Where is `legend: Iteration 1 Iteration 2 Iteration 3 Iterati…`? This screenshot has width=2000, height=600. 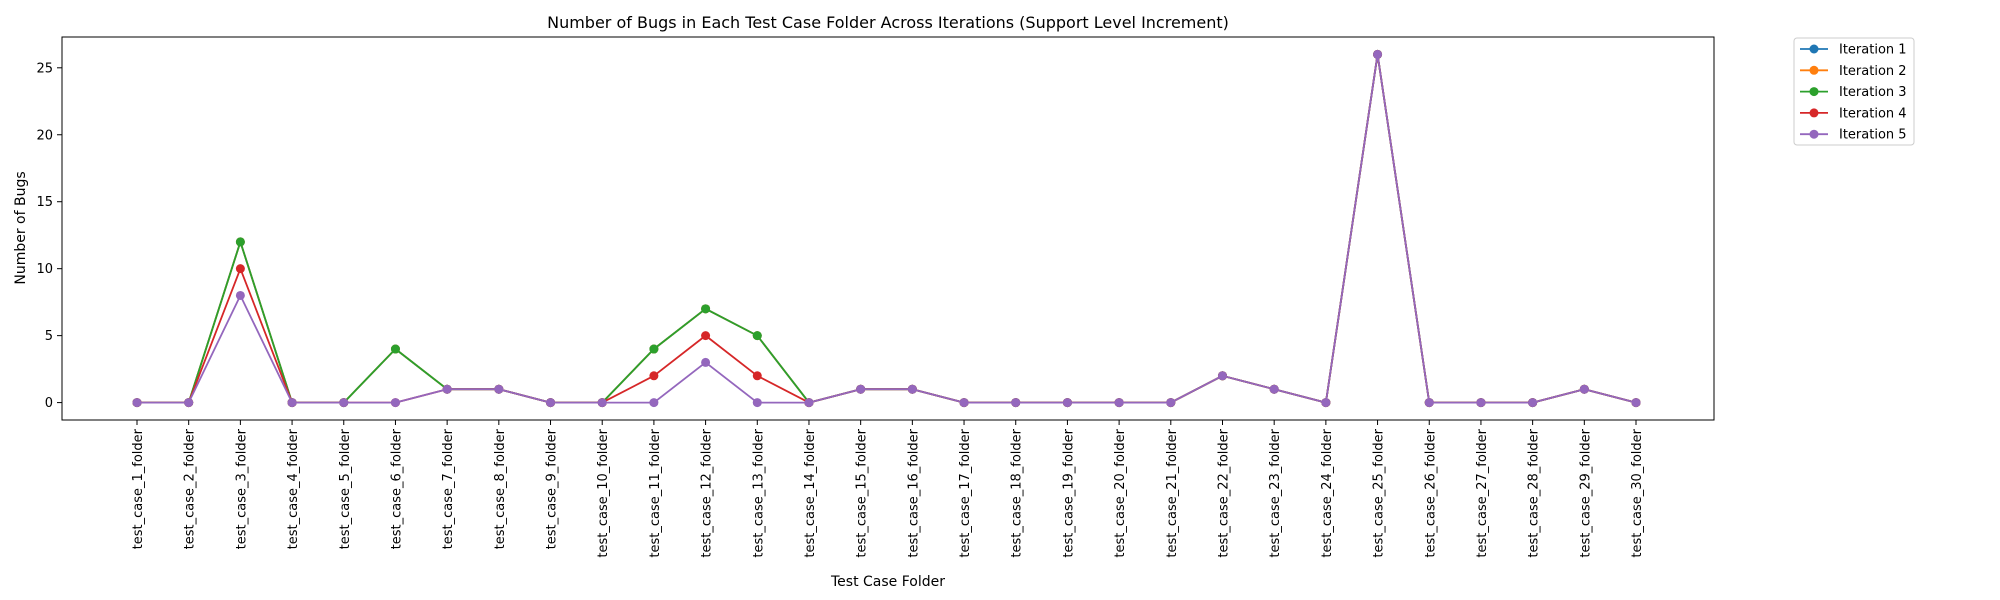
legend: Iteration 1 Iteration 2 Iteration 3 Iterati… is located at coordinates (1854, 91).